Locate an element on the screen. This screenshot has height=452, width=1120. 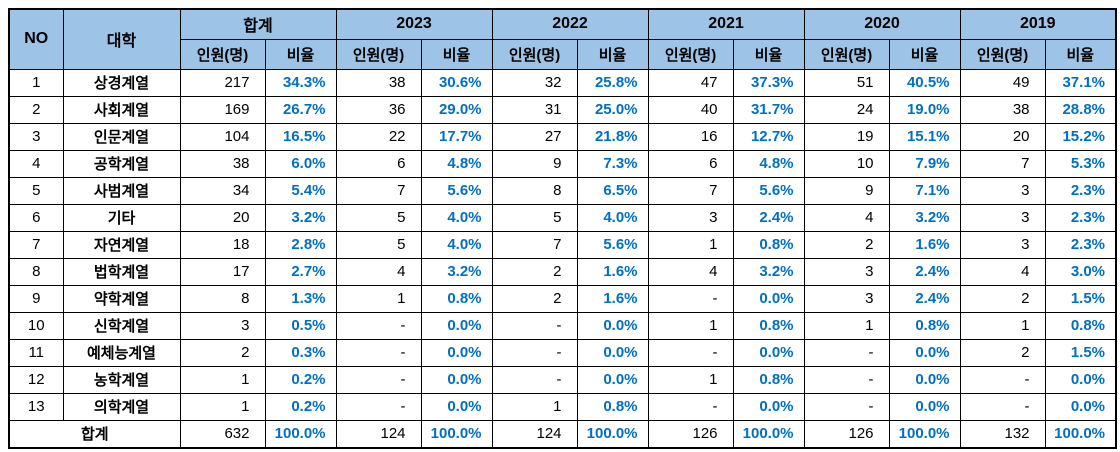
count-cell: 9 is located at coordinates (534, 163).